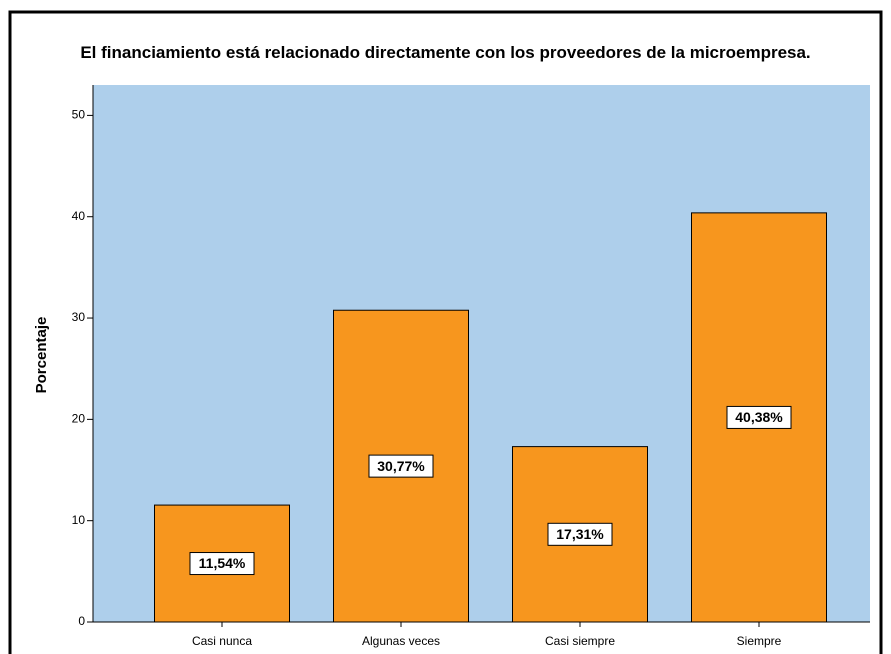  Describe the element at coordinates (41, 355) in the screenshot. I see `y-axis-label: Porcentaje` at that location.